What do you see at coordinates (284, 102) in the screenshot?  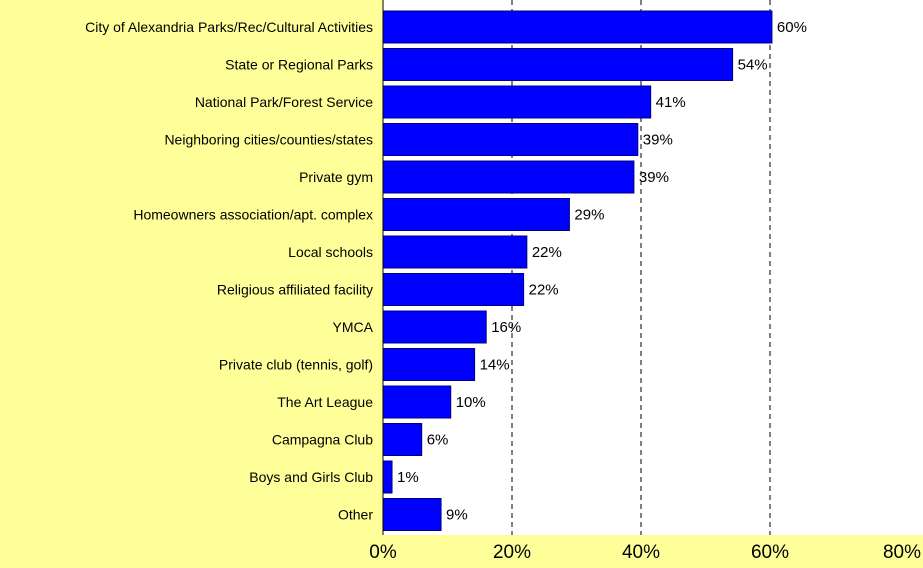 I see `category-label: National Park/Forest Service` at bounding box center [284, 102].